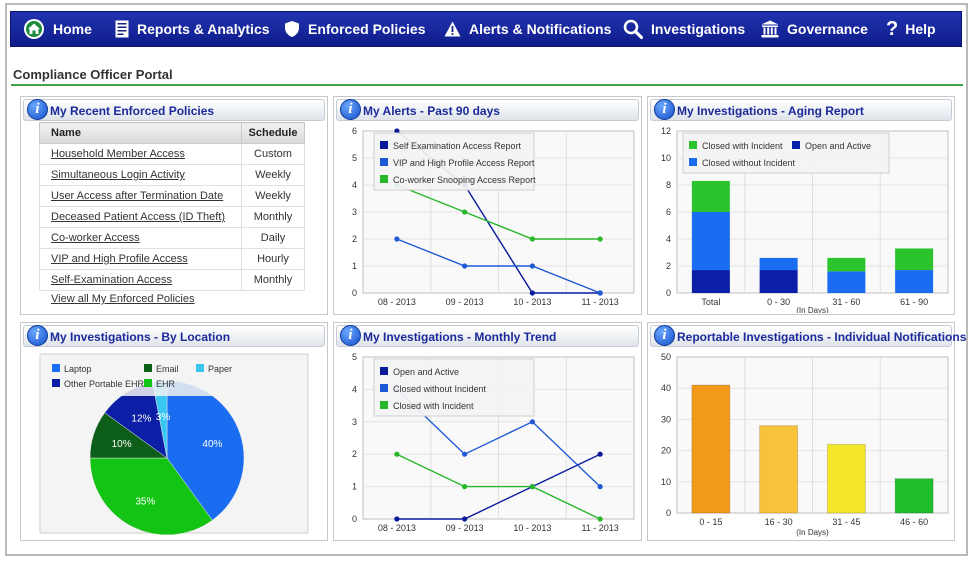 This screenshot has height=562, width=975. Describe the element at coordinates (838, 146) in the screenshot. I see `legend-label: Open and Active` at that location.